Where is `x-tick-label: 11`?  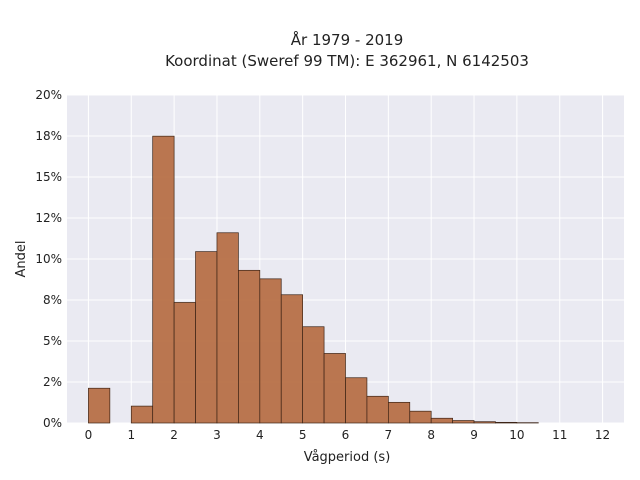
x-tick-label: 11 is located at coordinates (559, 435).